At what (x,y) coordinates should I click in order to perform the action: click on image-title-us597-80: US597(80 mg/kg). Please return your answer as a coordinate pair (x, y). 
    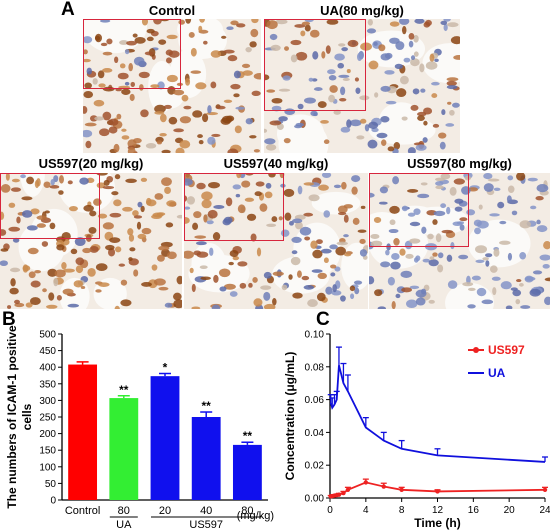
    Looking at the image, I should click on (459, 163).